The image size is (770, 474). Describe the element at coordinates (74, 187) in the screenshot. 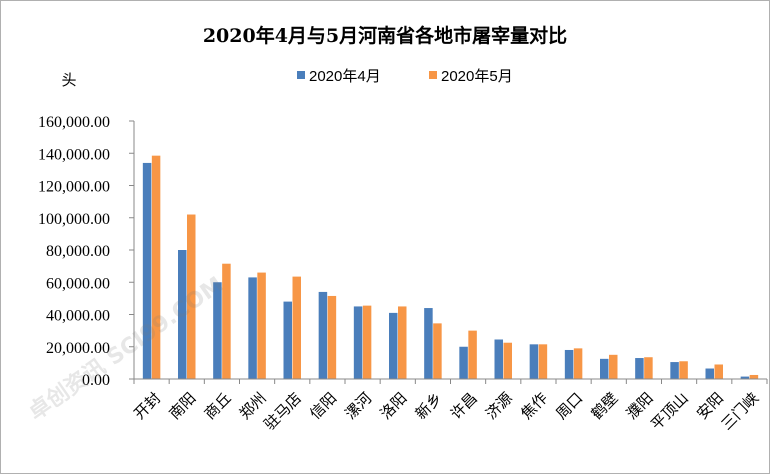

I see `y-tick-label: 120,000.00` at that location.